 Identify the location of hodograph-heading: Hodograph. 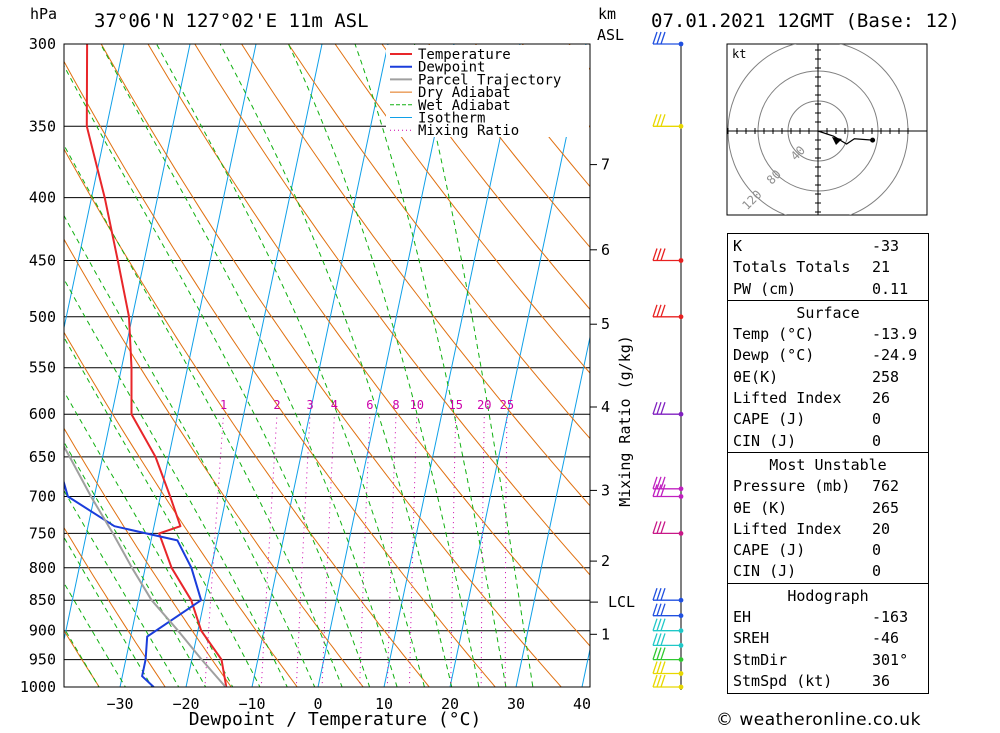
(828, 595).